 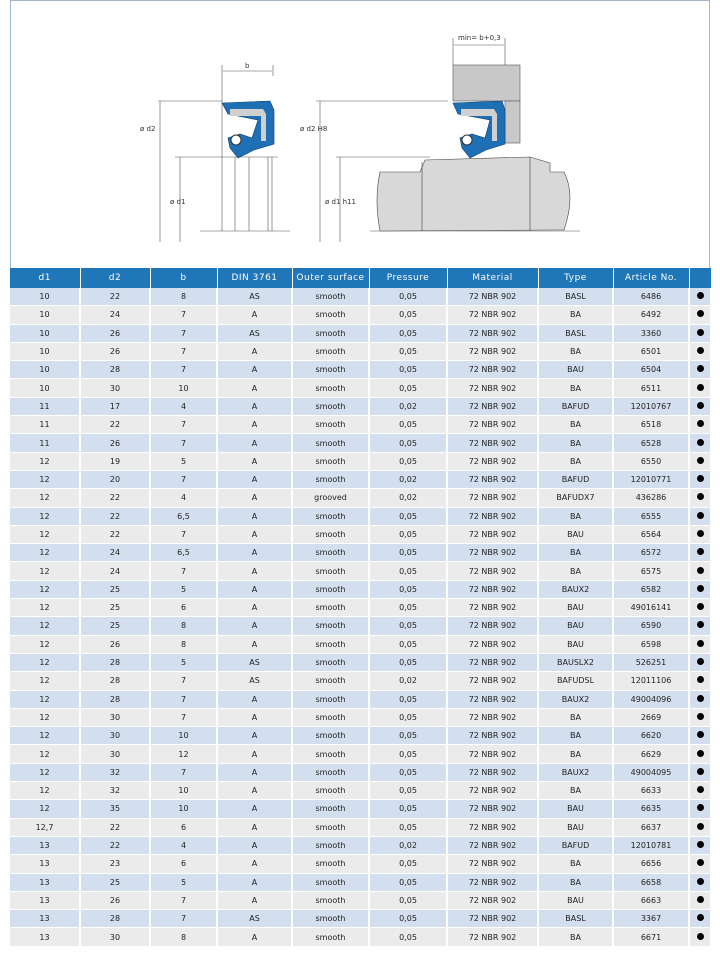 What do you see at coordinates (115, 407) in the screenshot?
I see `table-cell: 17` at bounding box center [115, 407].